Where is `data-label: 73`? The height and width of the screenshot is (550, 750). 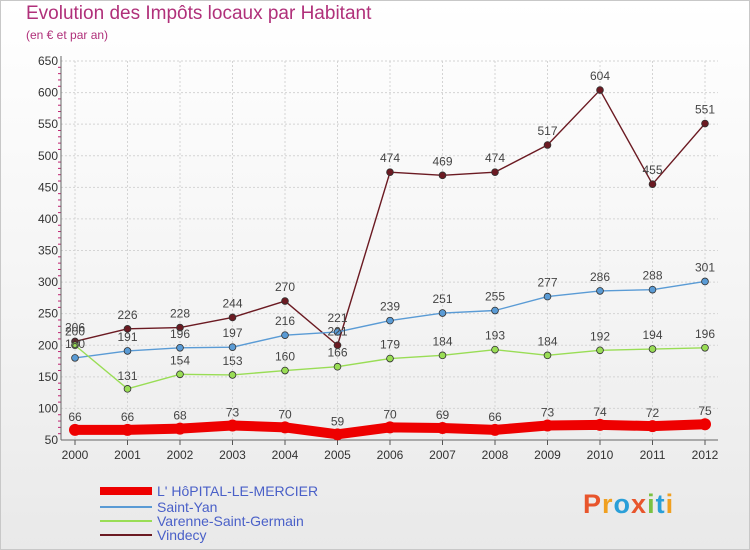
data-label: 73 is located at coordinates (548, 412).